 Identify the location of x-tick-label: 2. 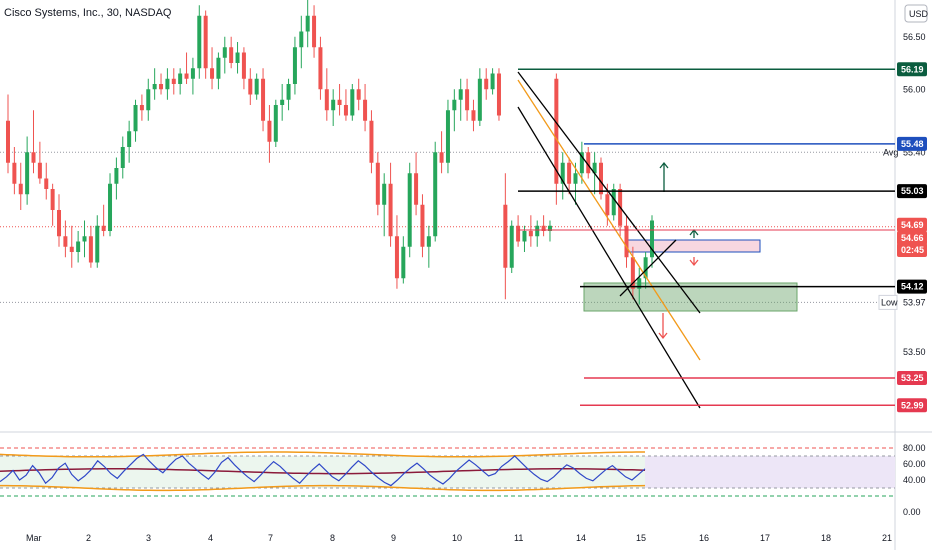
(88, 538).